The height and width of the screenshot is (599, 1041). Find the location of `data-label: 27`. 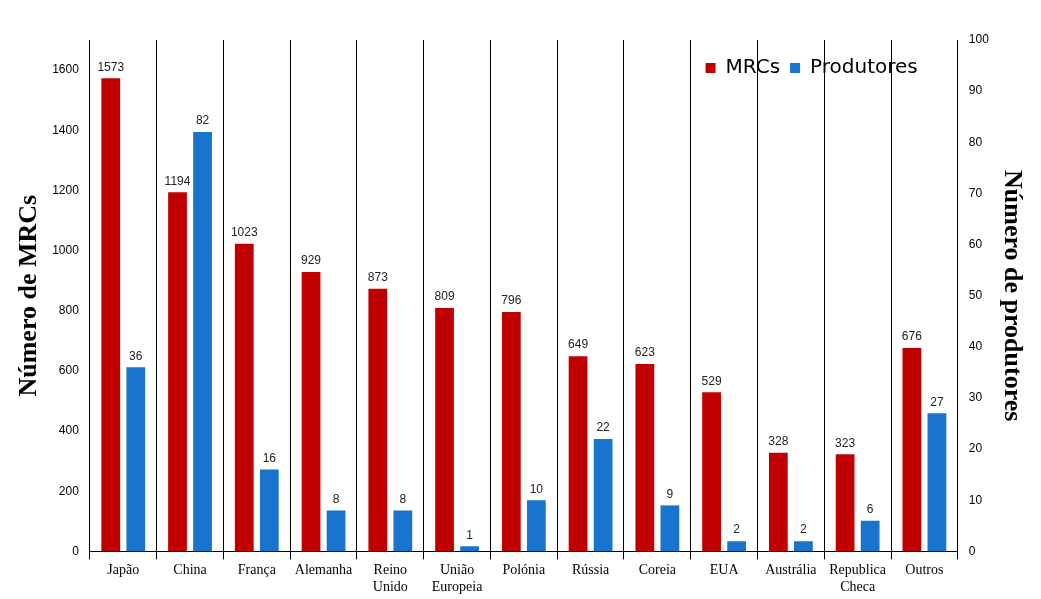

data-label: 27 is located at coordinates (937, 401).